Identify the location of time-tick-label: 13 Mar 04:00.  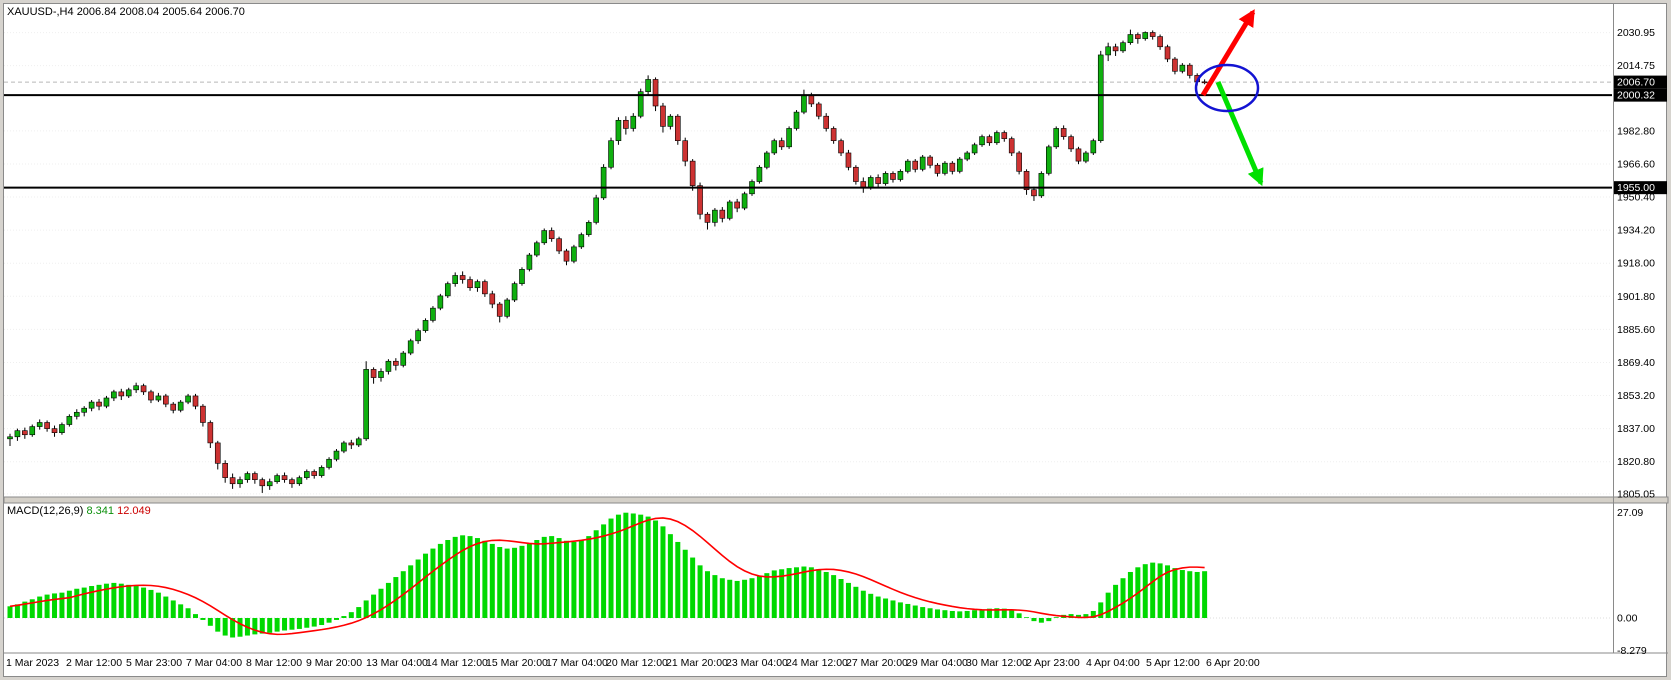
(397, 663).